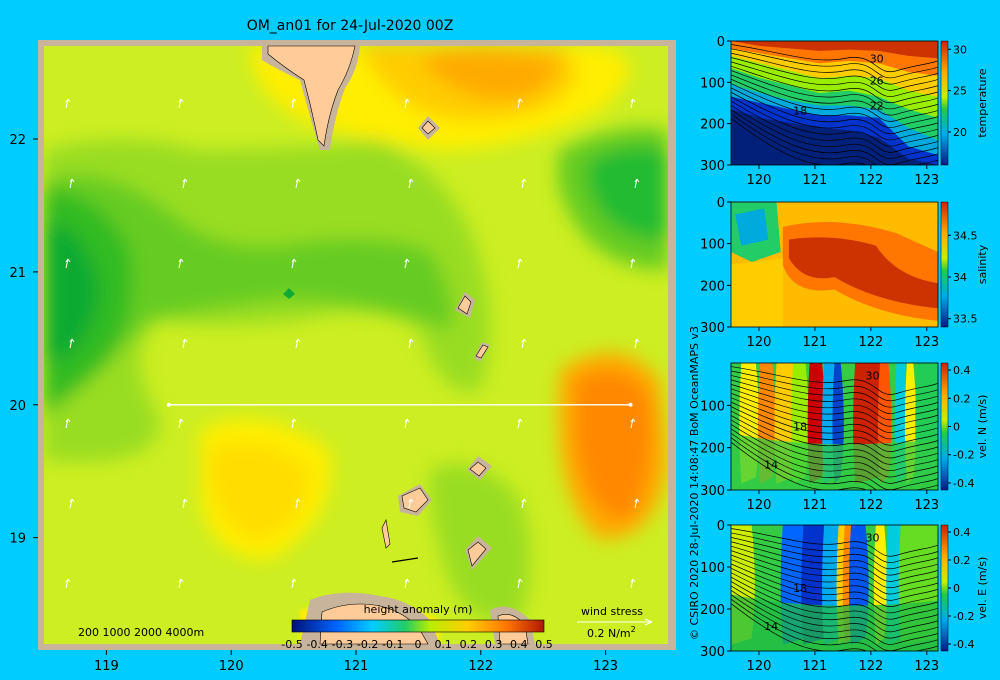 This screenshot has height=680, width=1000. I want to click on wind-stress-unit-exponent: 2, so click(633, 629).